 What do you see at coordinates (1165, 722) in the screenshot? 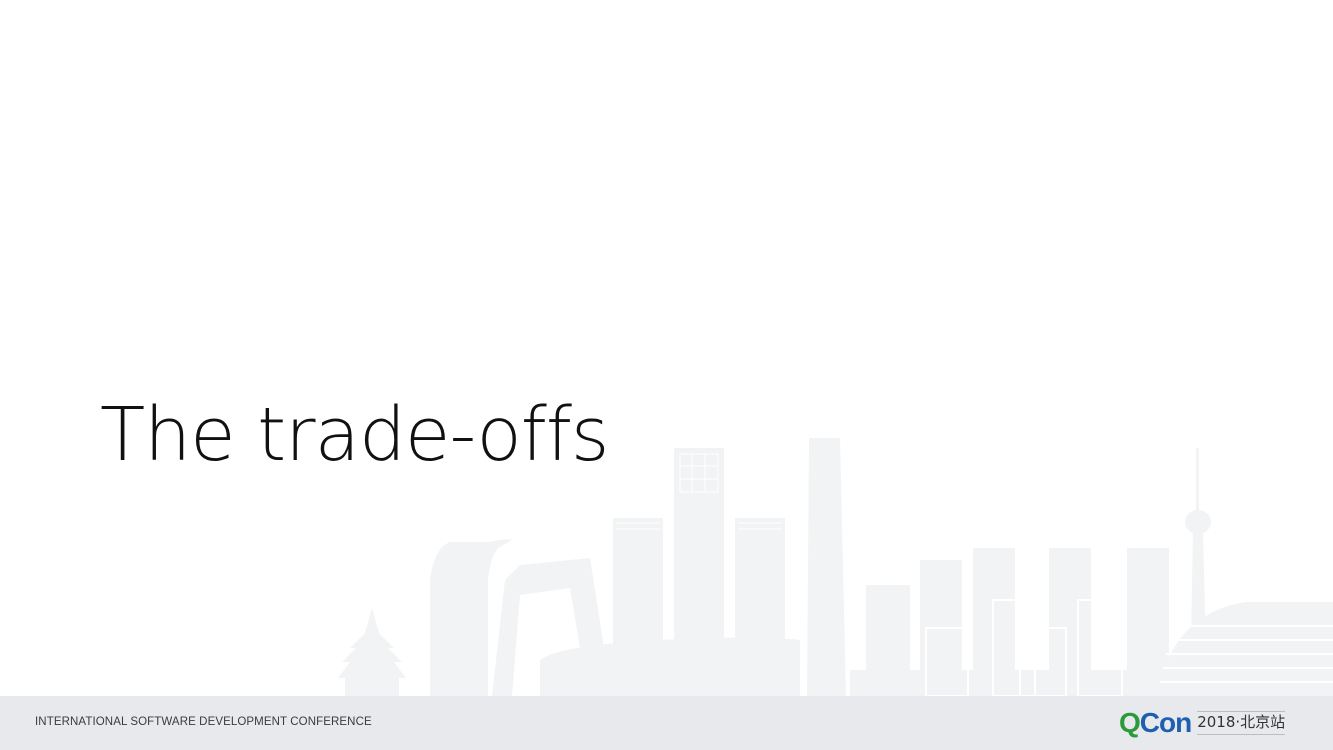
I see `logo-con: Con` at bounding box center [1165, 722].